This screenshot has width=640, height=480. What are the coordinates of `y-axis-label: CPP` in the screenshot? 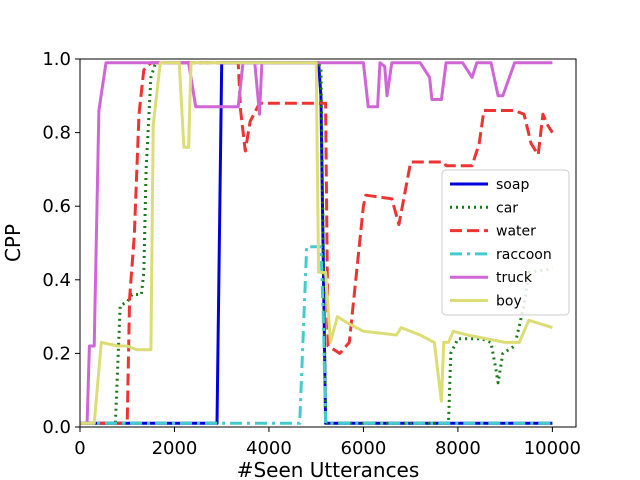 It's located at (13, 243).